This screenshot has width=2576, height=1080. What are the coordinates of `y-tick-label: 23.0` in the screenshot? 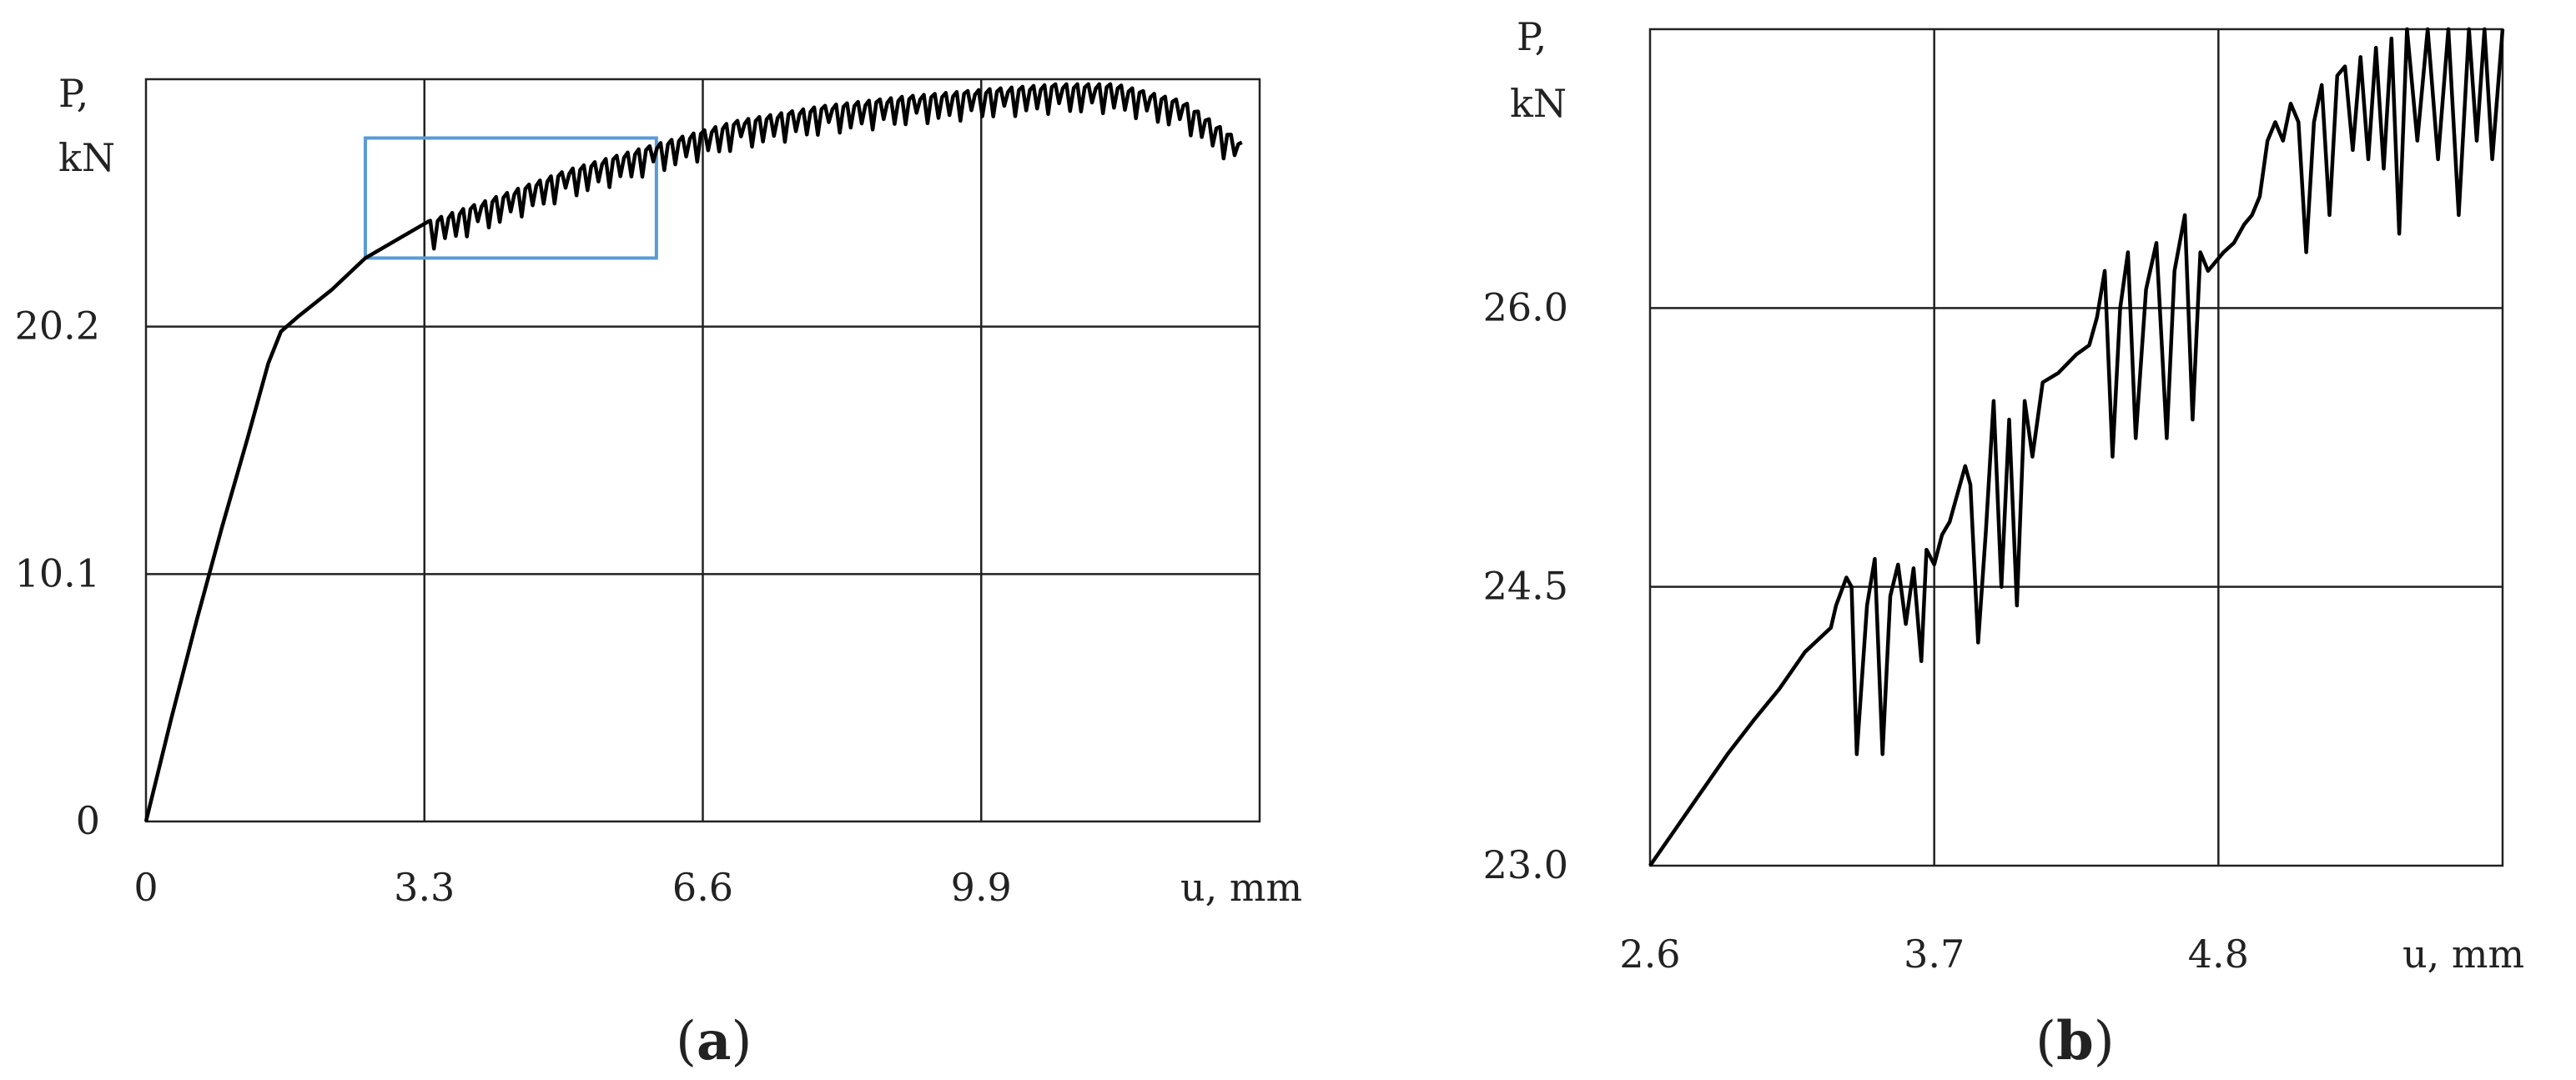 It's located at (1525, 865).